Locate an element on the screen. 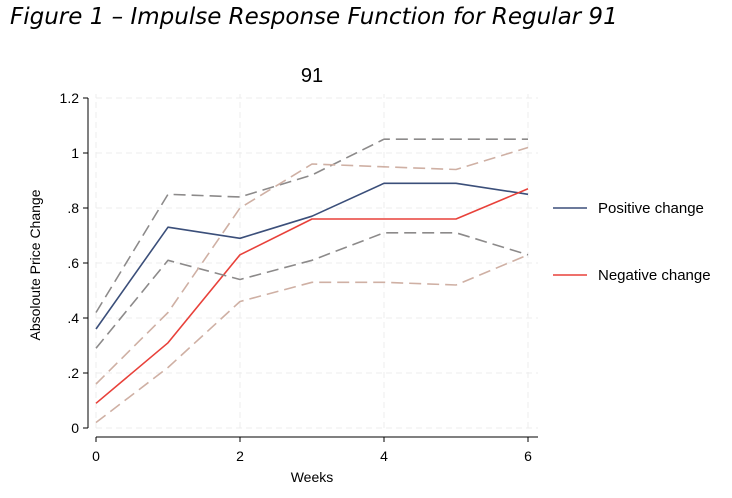 This screenshot has height=498, width=732. y-tick-label: .2 is located at coordinates (73, 373).